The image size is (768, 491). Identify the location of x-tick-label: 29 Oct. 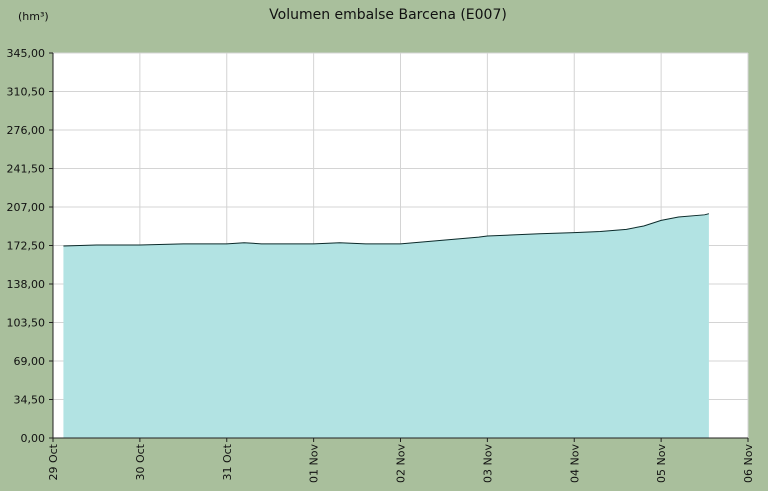
(53, 461).